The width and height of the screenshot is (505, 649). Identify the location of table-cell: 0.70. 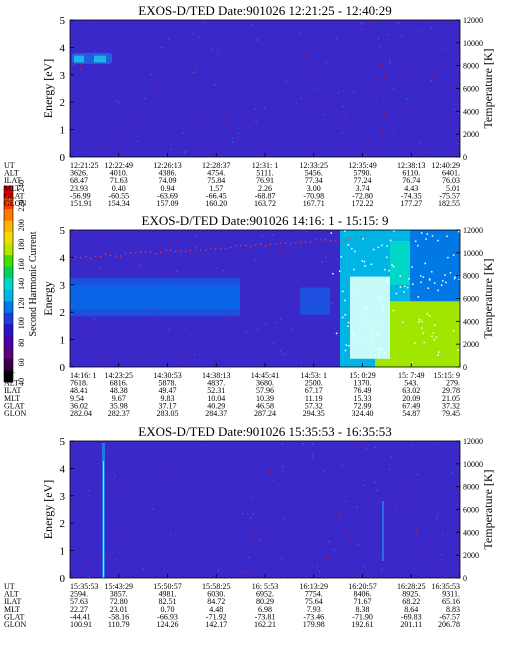
(168, 609).